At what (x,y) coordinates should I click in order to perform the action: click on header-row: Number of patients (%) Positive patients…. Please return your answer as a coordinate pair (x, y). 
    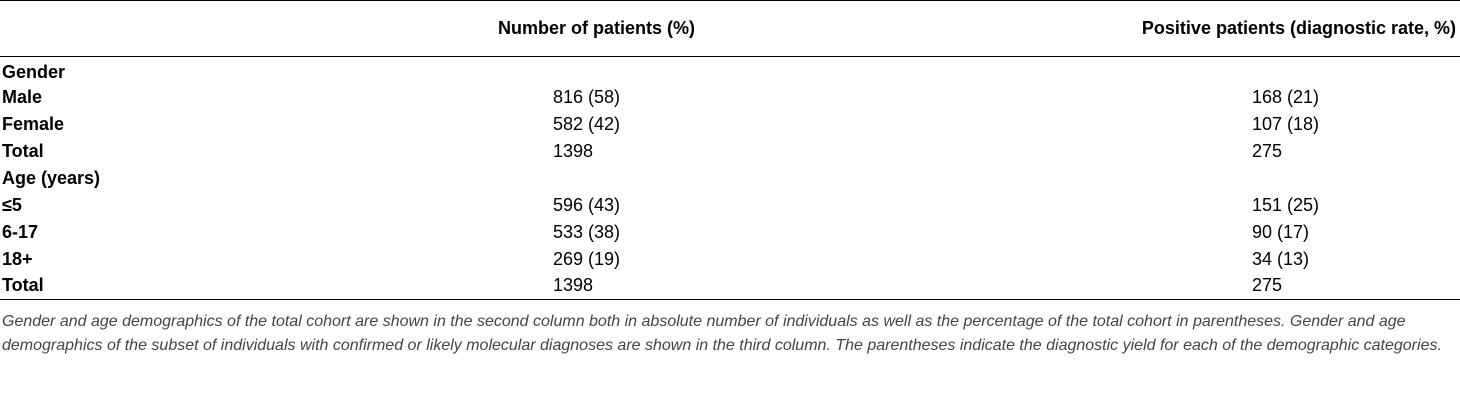
    Looking at the image, I should click on (730, 28).